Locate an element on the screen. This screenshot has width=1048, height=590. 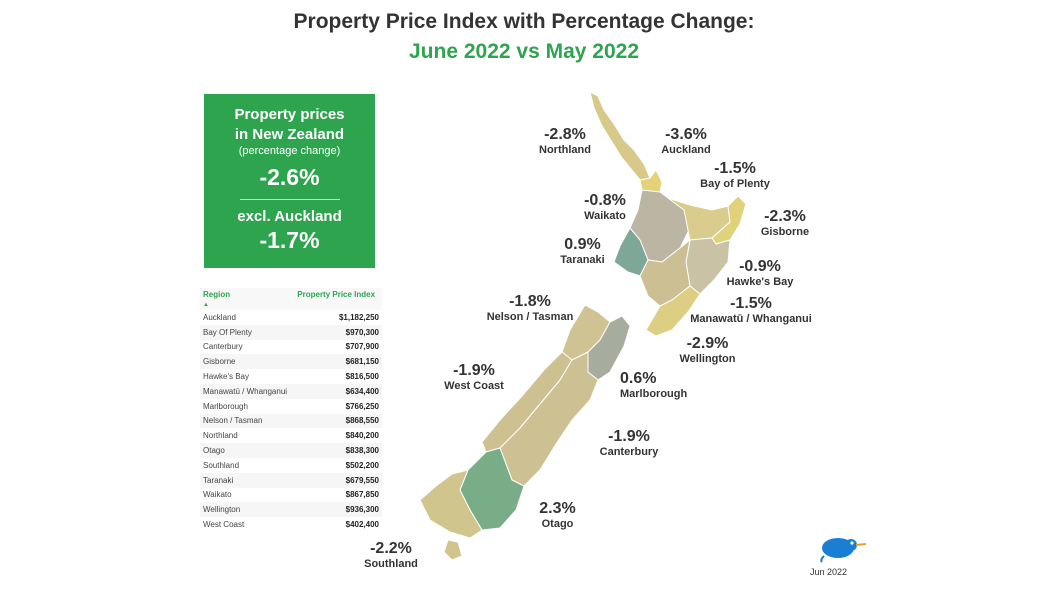
change: 0.9% is located at coordinates (582, 244).